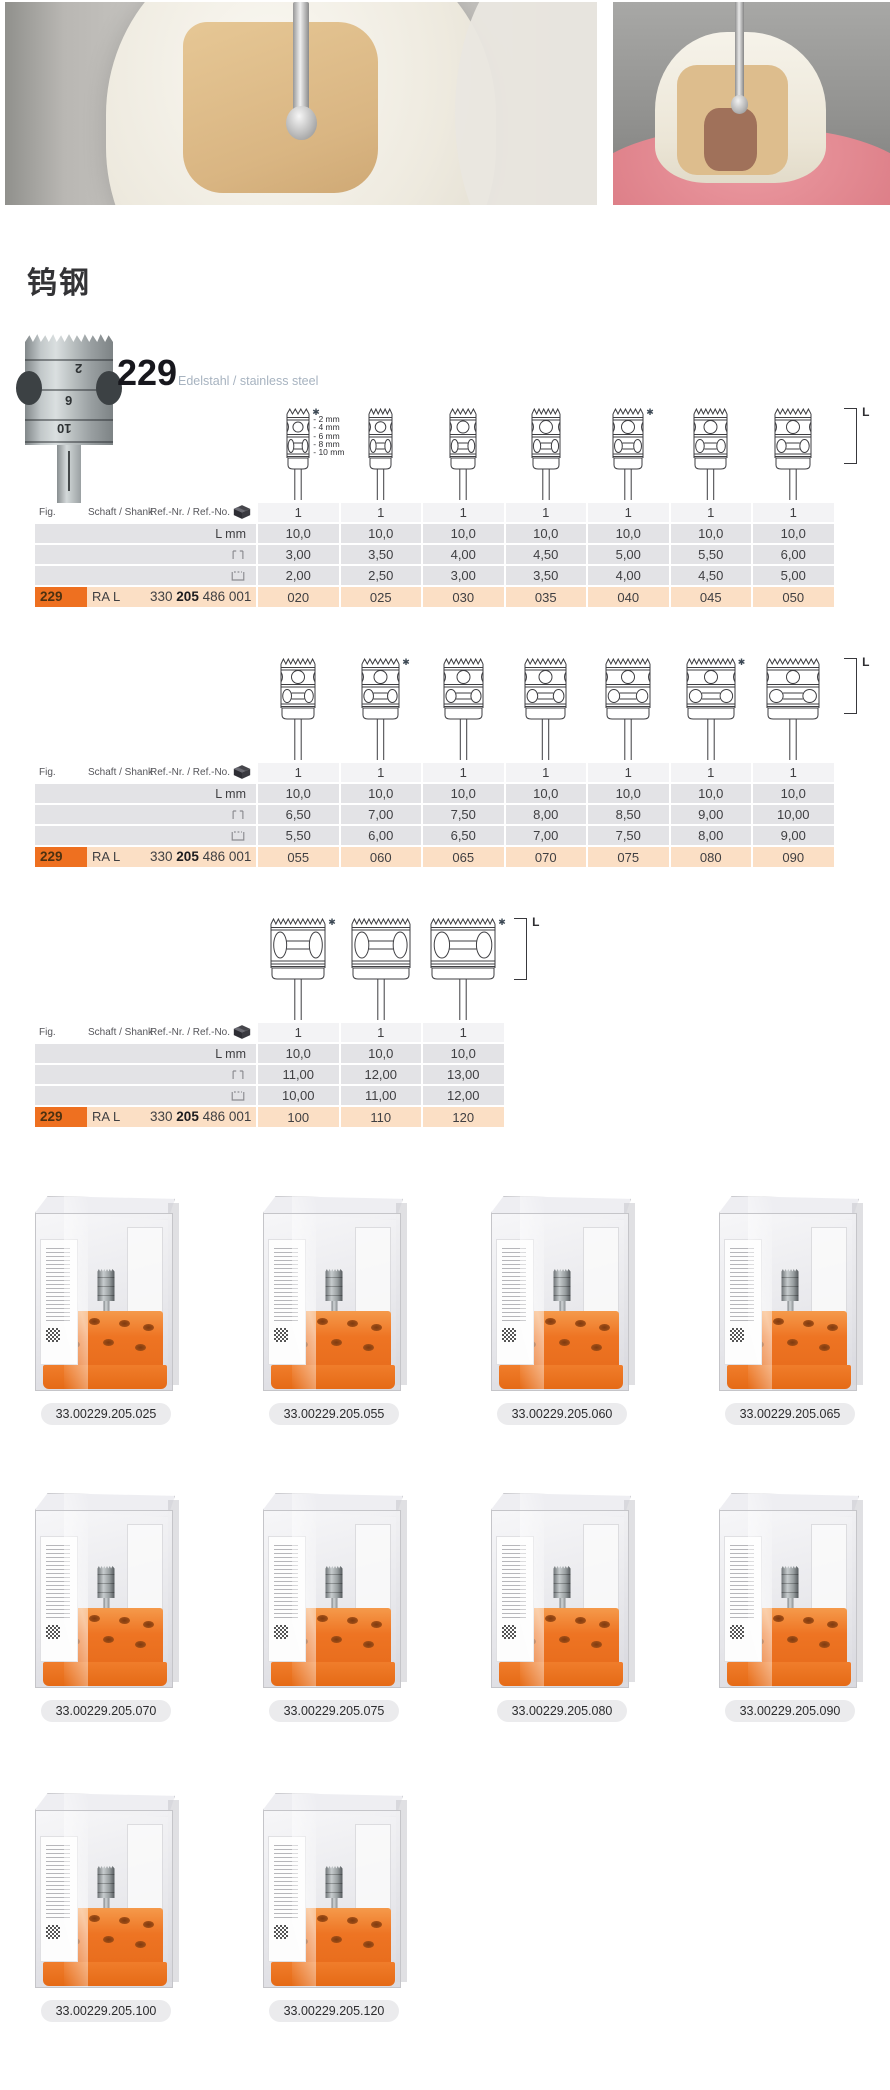 The height and width of the screenshot is (2090, 890). What do you see at coordinates (628, 597) in the screenshot?
I see `size-cell: 040` at bounding box center [628, 597].